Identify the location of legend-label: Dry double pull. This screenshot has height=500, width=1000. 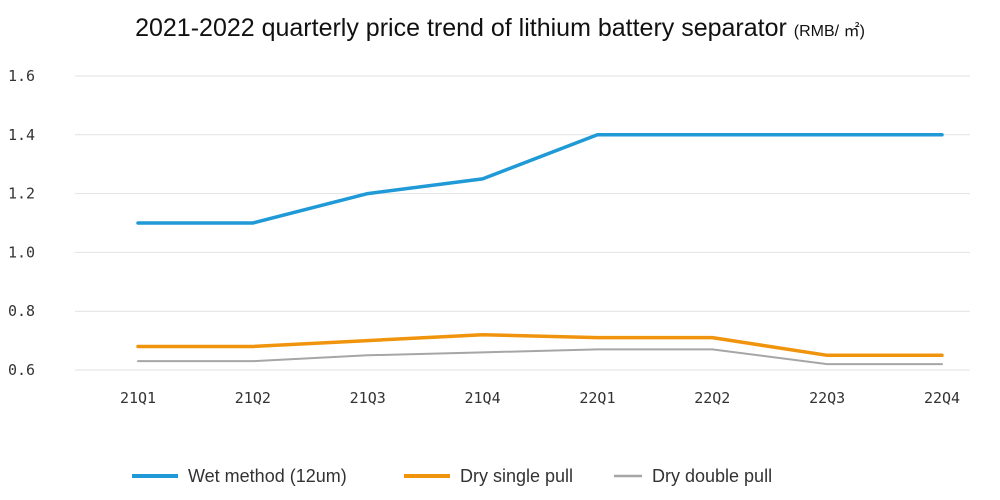
(712, 476).